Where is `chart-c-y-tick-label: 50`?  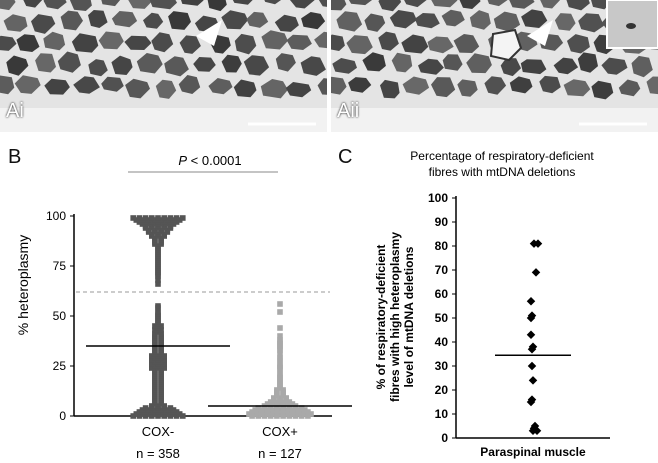 chart-c-y-tick-label: 50 is located at coordinates (442, 318).